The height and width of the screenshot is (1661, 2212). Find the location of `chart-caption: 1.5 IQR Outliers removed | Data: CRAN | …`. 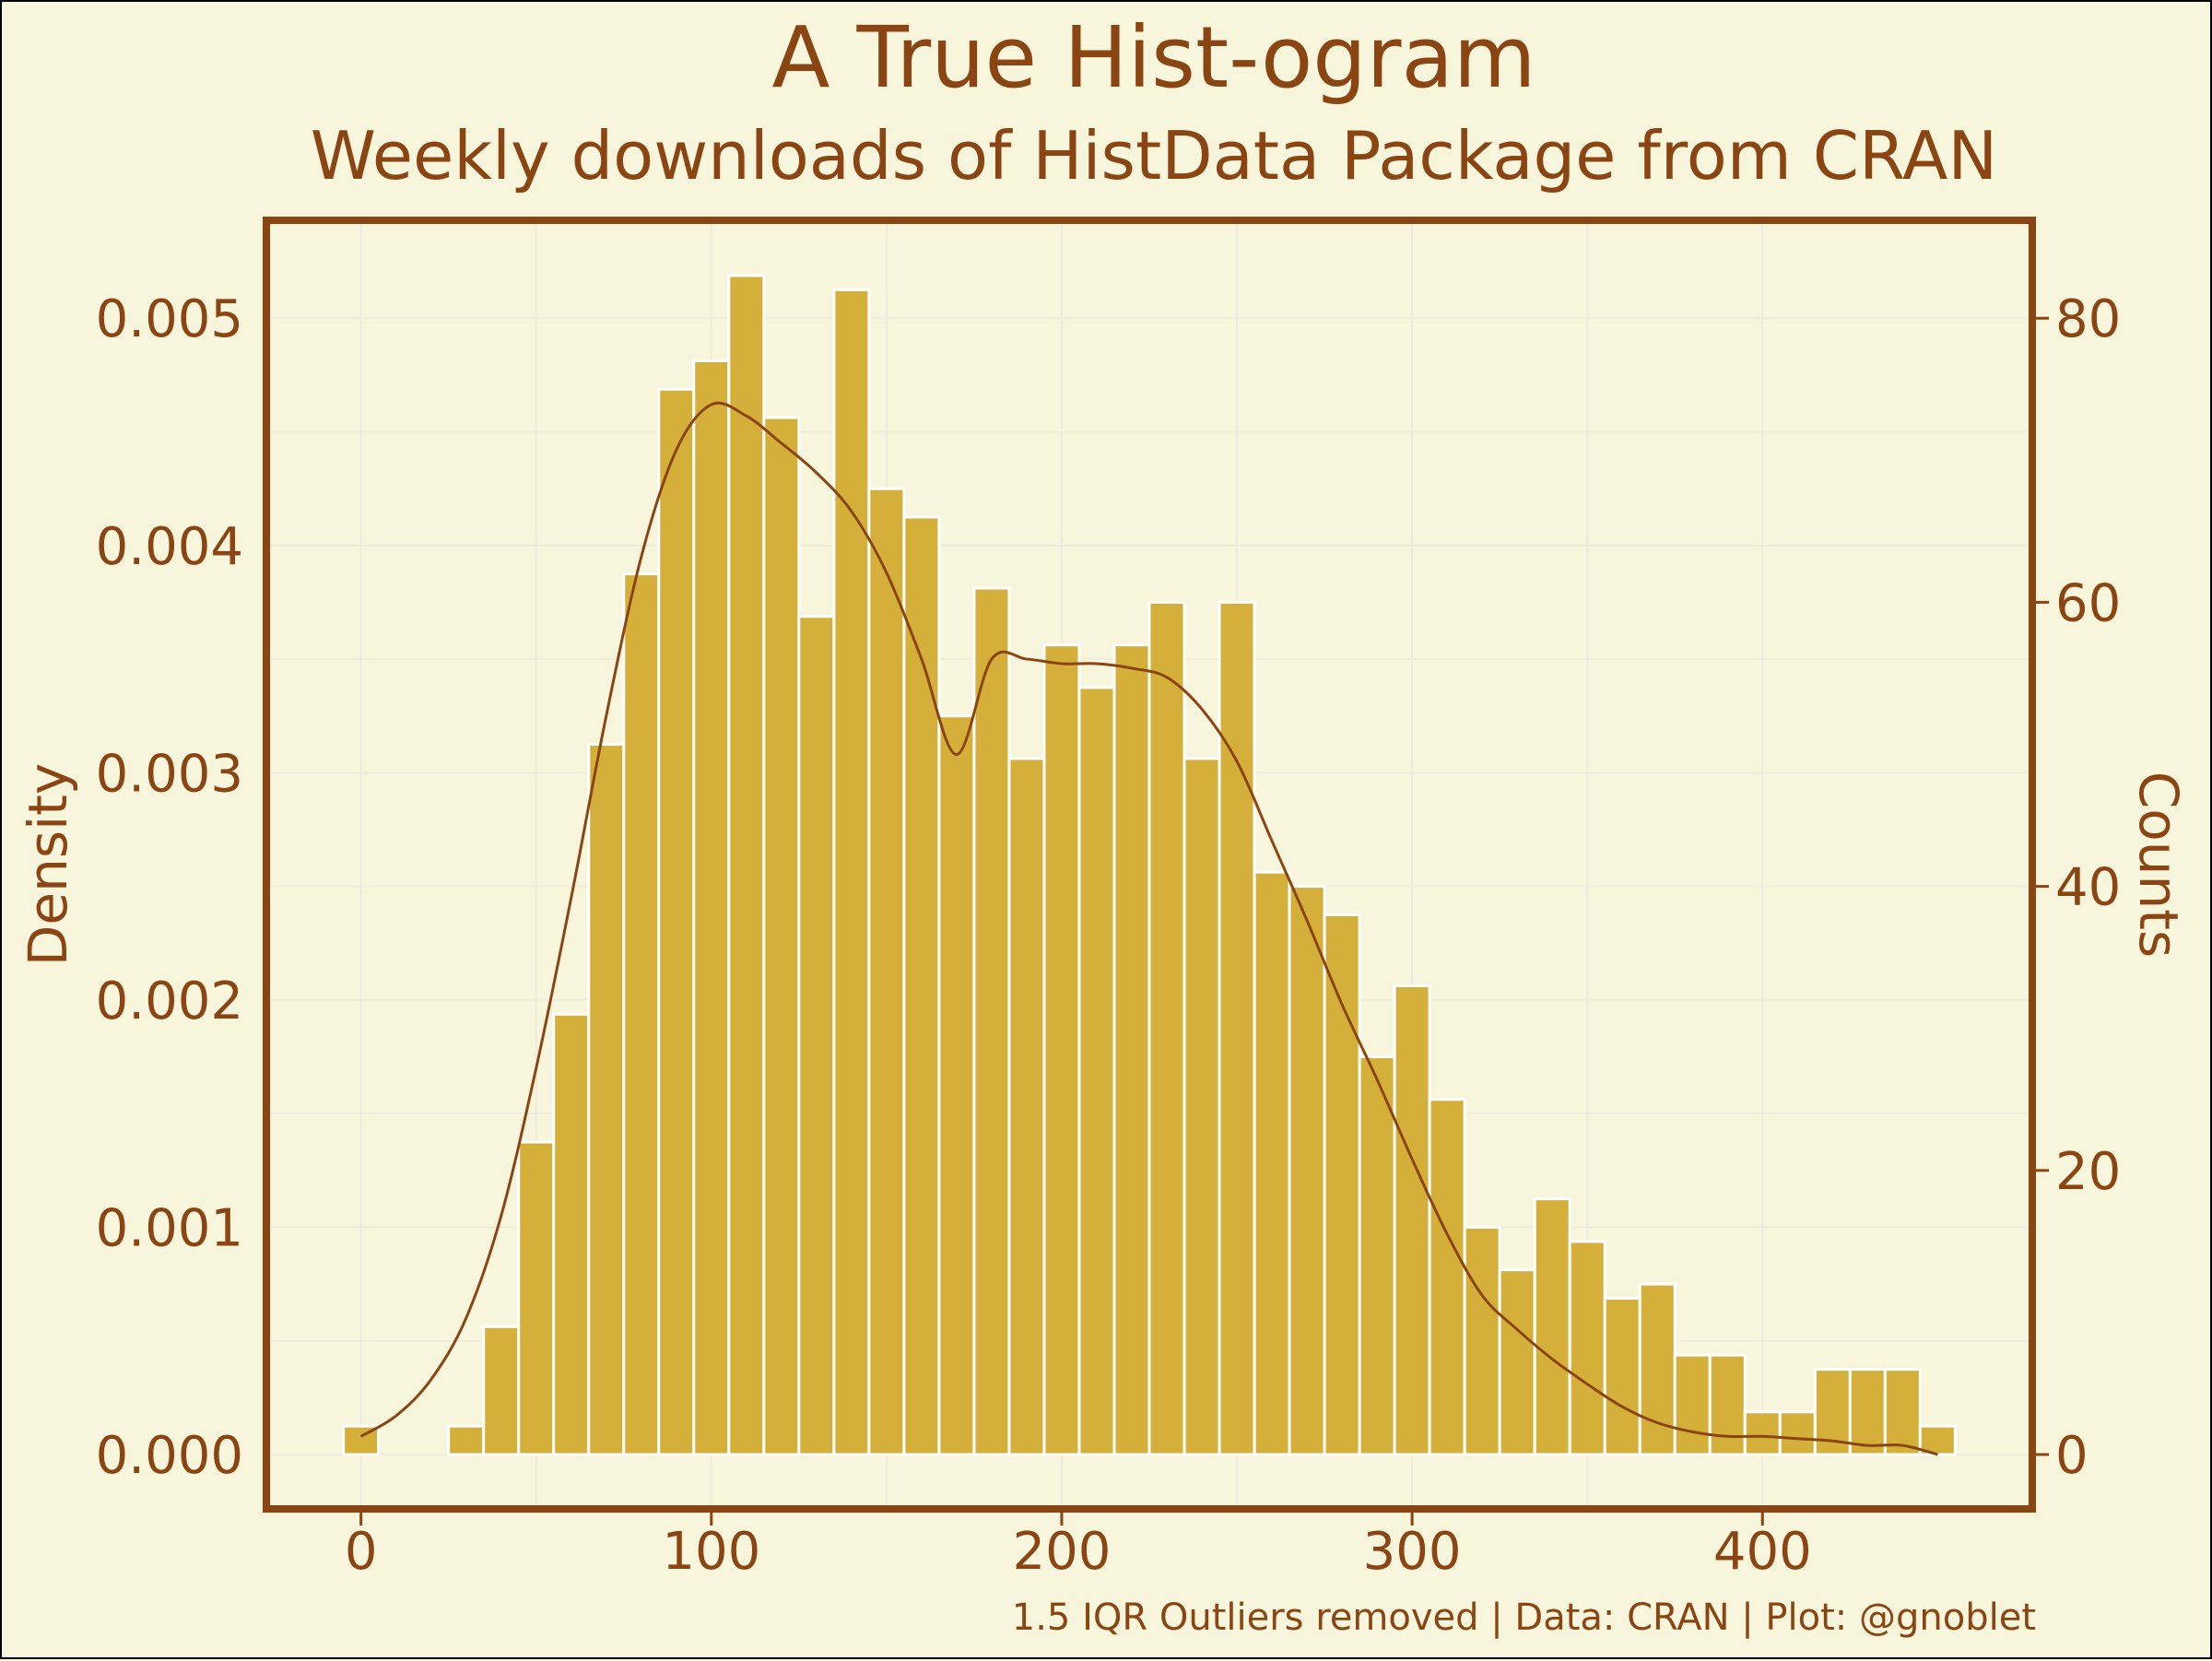

chart-caption: 1.5 IQR Outliers removed | Data: CRAN | … is located at coordinates (1524, 1617).